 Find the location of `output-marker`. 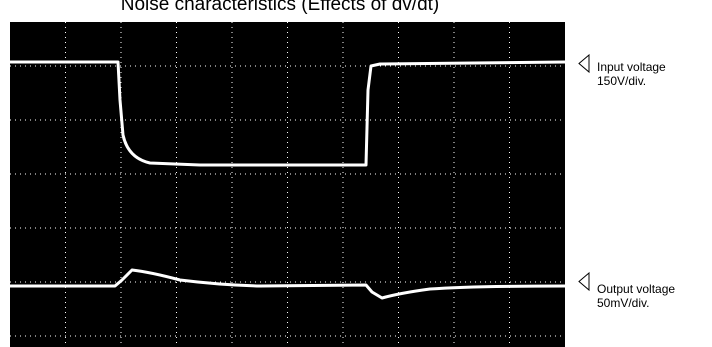

output-marker is located at coordinates (584, 281).